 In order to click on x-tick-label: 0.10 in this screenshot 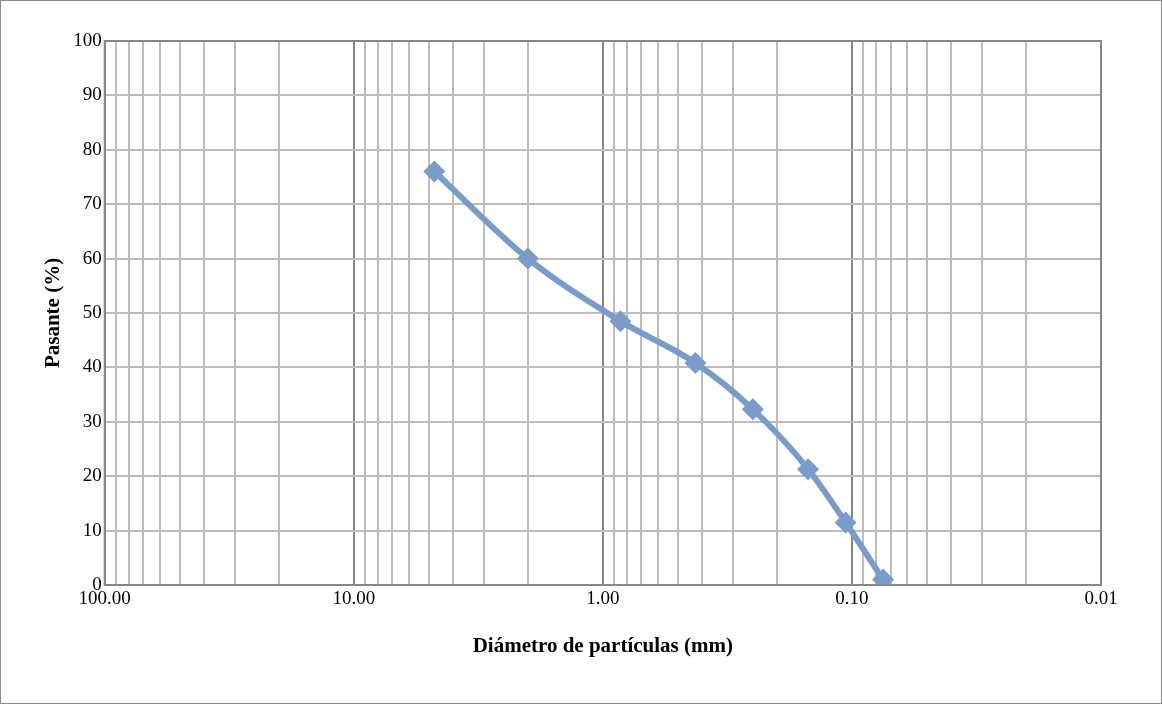, I will do `click(852, 598)`.